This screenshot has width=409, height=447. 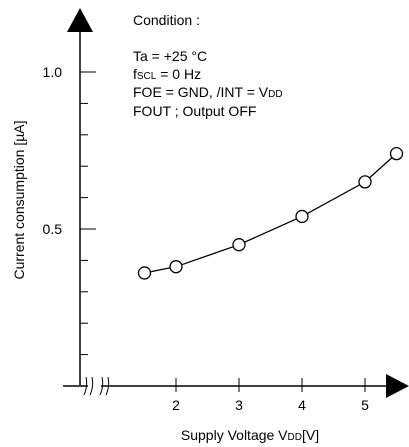 What do you see at coordinates (239, 405) in the screenshot?
I see `x-tick-label: 3` at bounding box center [239, 405].